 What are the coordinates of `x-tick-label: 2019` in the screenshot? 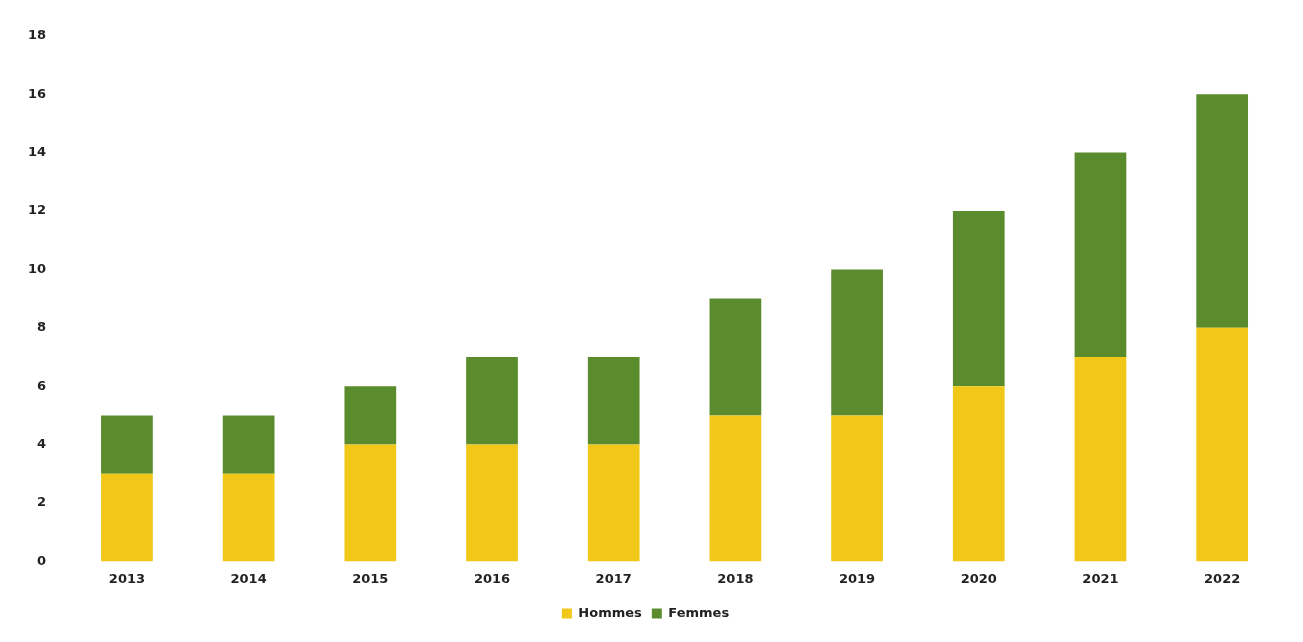 It's located at (857, 578).